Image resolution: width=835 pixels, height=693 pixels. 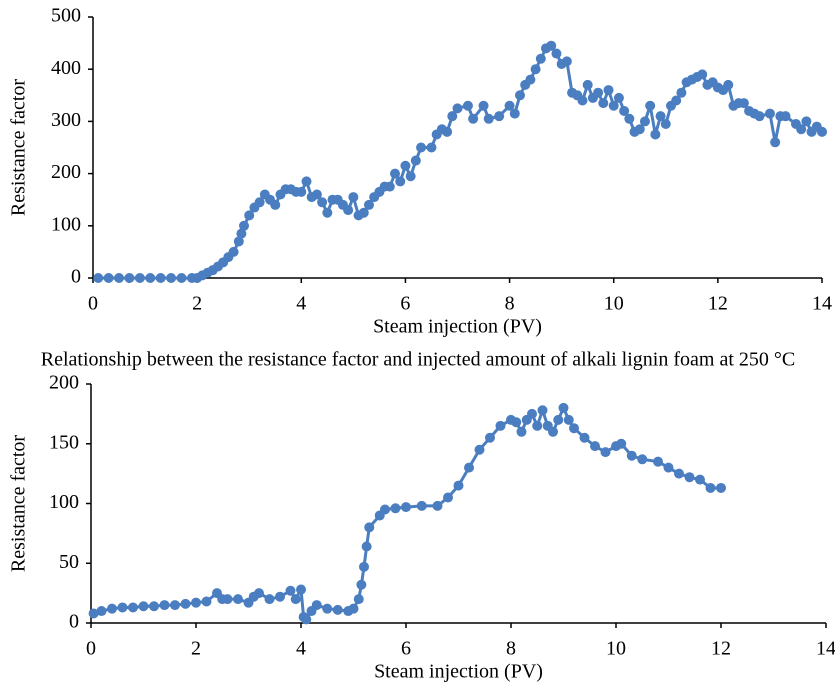 I want to click on x-tick-label: 2, so click(x=196, y=649).